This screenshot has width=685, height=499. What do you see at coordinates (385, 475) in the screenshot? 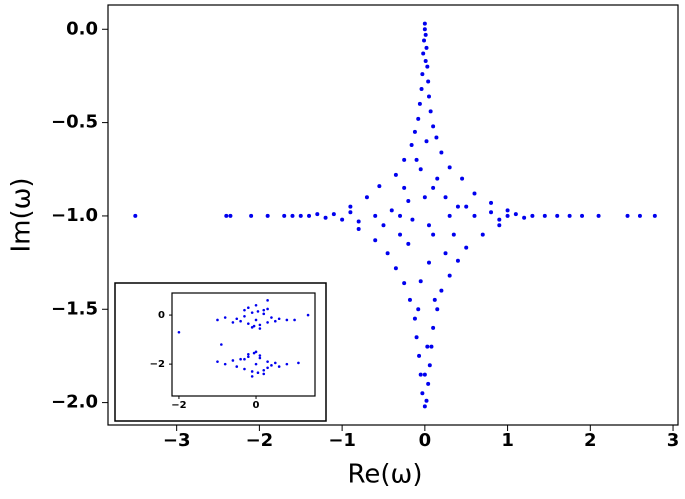
I see `x-axis-label: Re(ω)` at bounding box center [385, 475].